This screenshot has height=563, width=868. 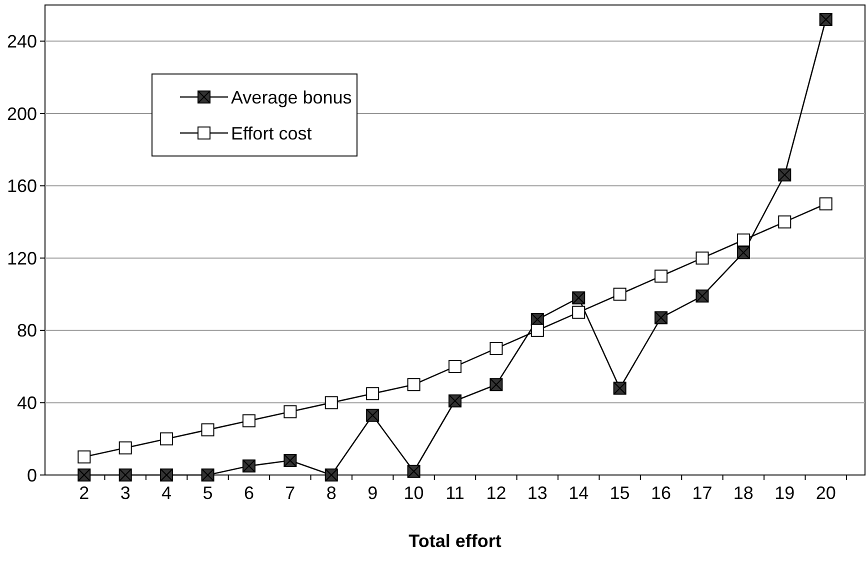 I want to click on x-tick-label: 15, so click(x=620, y=493).